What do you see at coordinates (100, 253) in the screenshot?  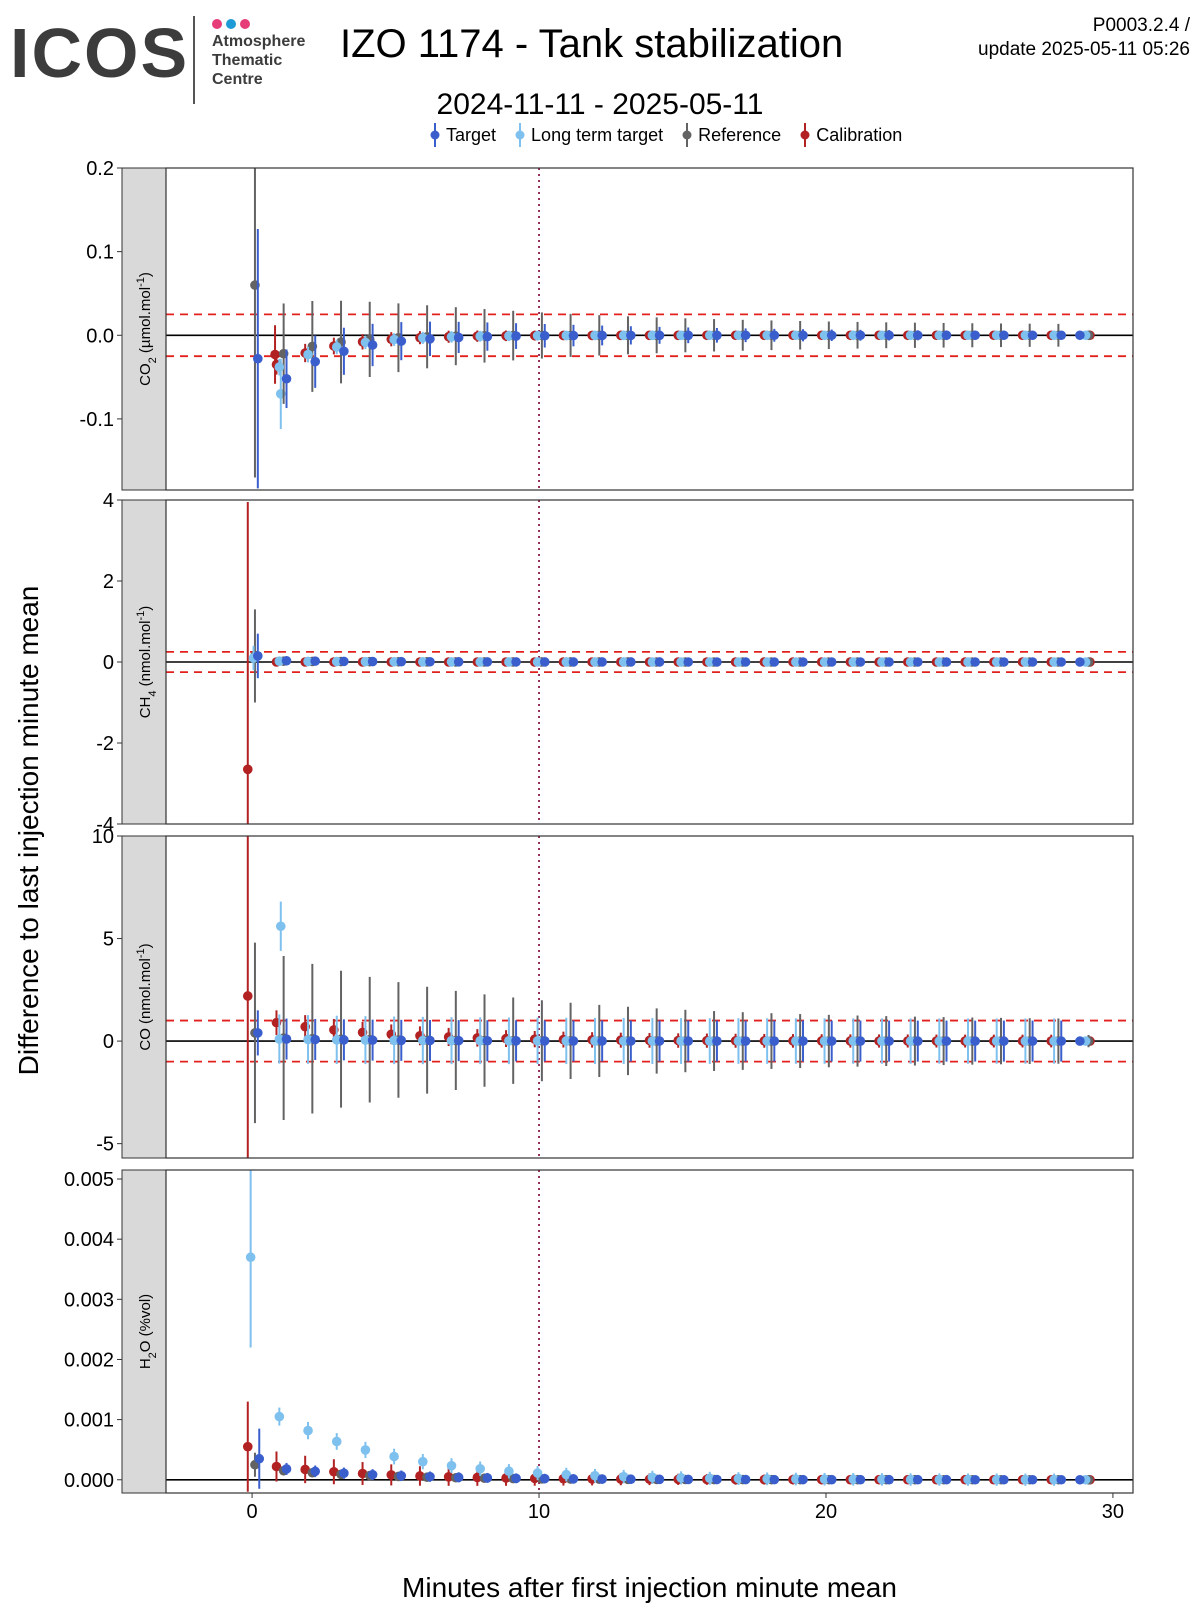 I see `y-tick-label: 0.1` at bounding box center [100, 253].